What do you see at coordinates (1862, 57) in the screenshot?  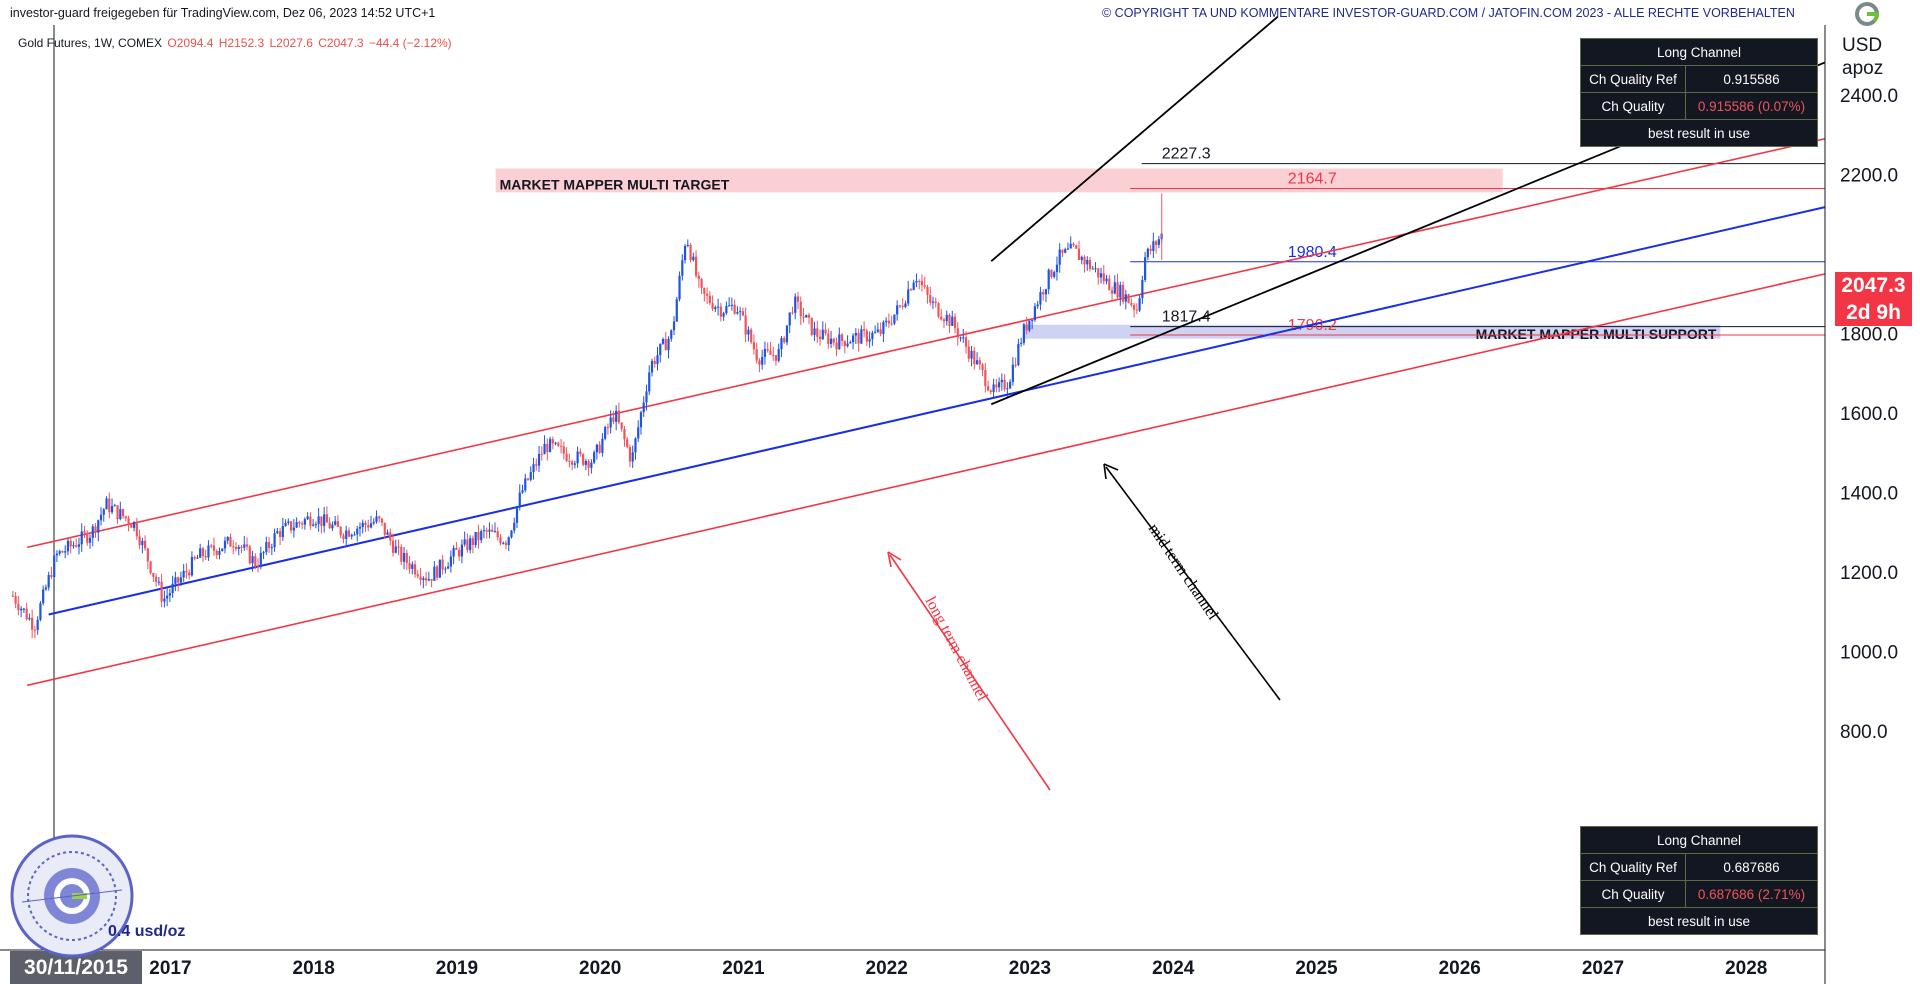 I see `currency-label: USD apoz` at bounding box center [1862, 57].